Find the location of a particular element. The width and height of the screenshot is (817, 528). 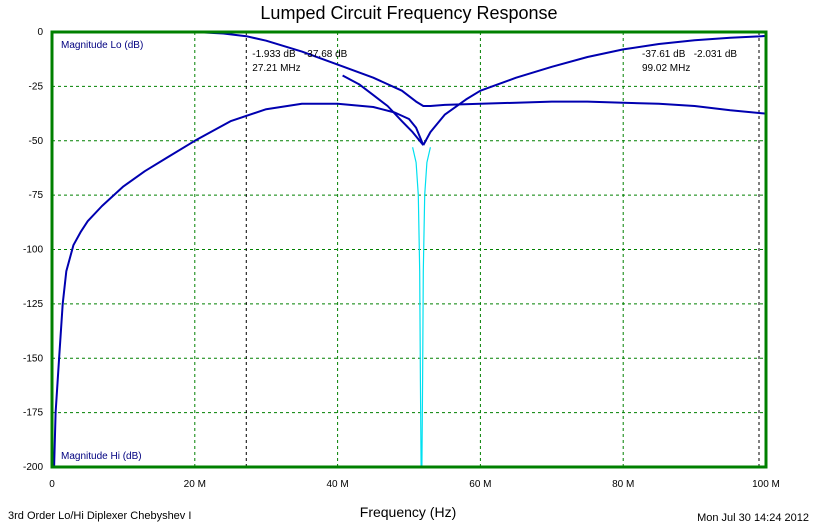

x-tick-label: 20 M is located at coordinates (195, 484).